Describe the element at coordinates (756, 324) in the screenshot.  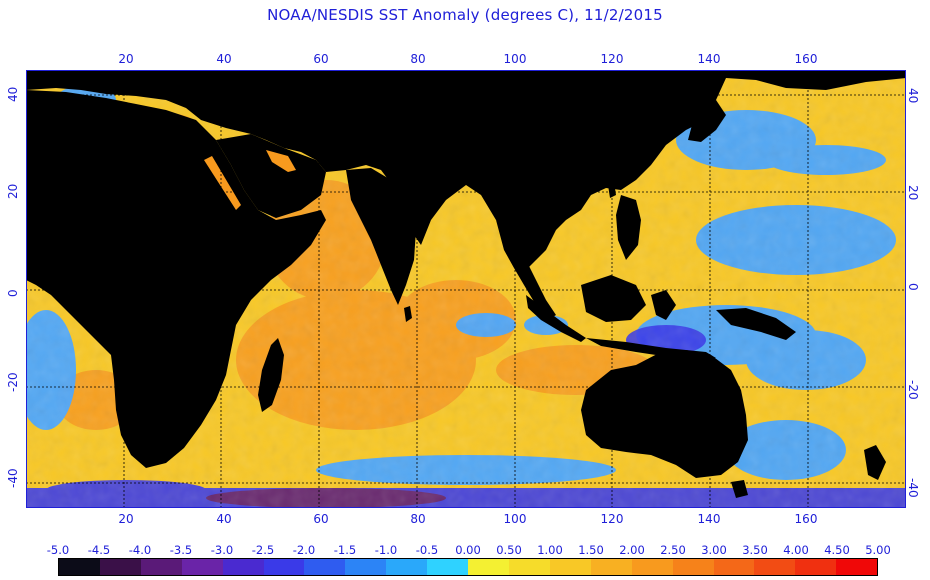
I see `land-new-guinea` at that location.